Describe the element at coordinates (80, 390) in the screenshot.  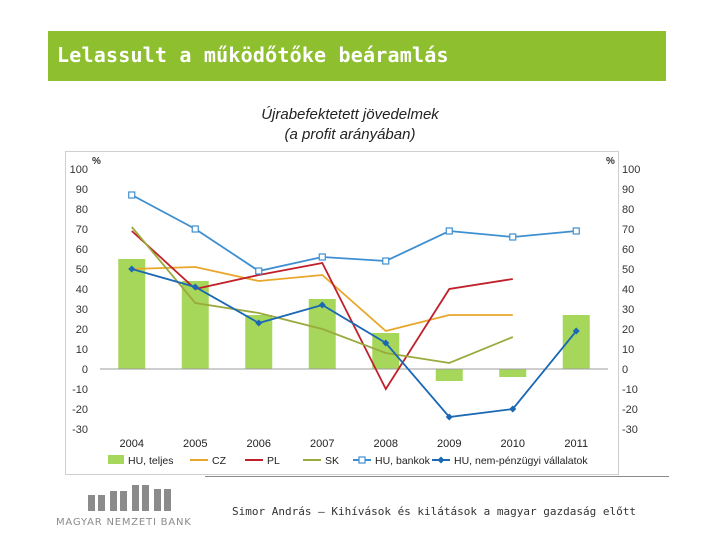
I see `y-tick-left: -10` at that location.